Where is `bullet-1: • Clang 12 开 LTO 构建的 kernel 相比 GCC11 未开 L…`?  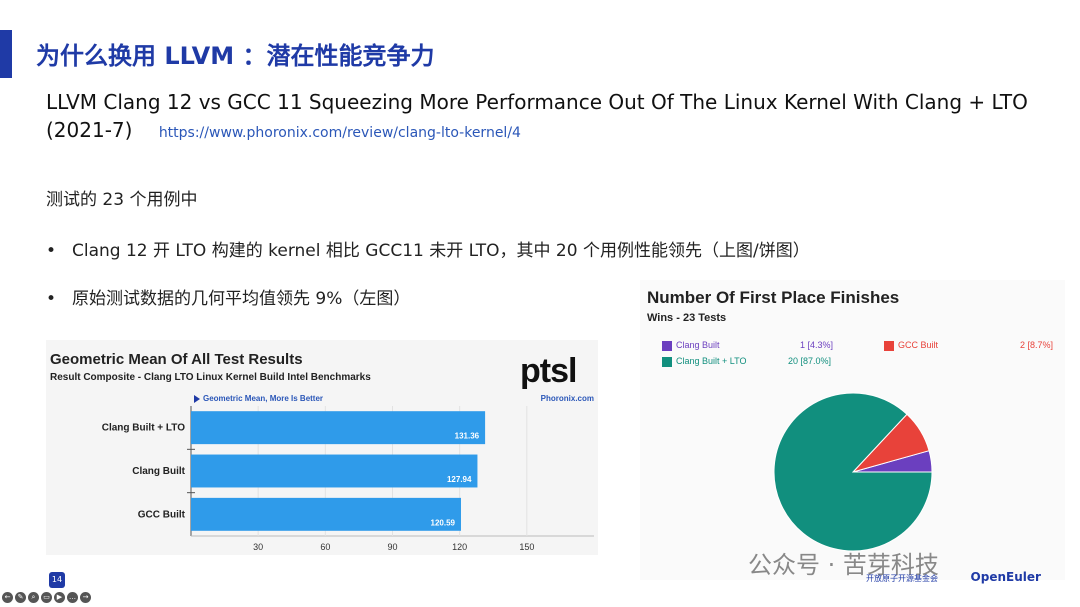
bullet-1: • Clang 12 开 LTO 构建的 kernel 相比 GCC11 未开 L… is located at coordinates (428, 248).